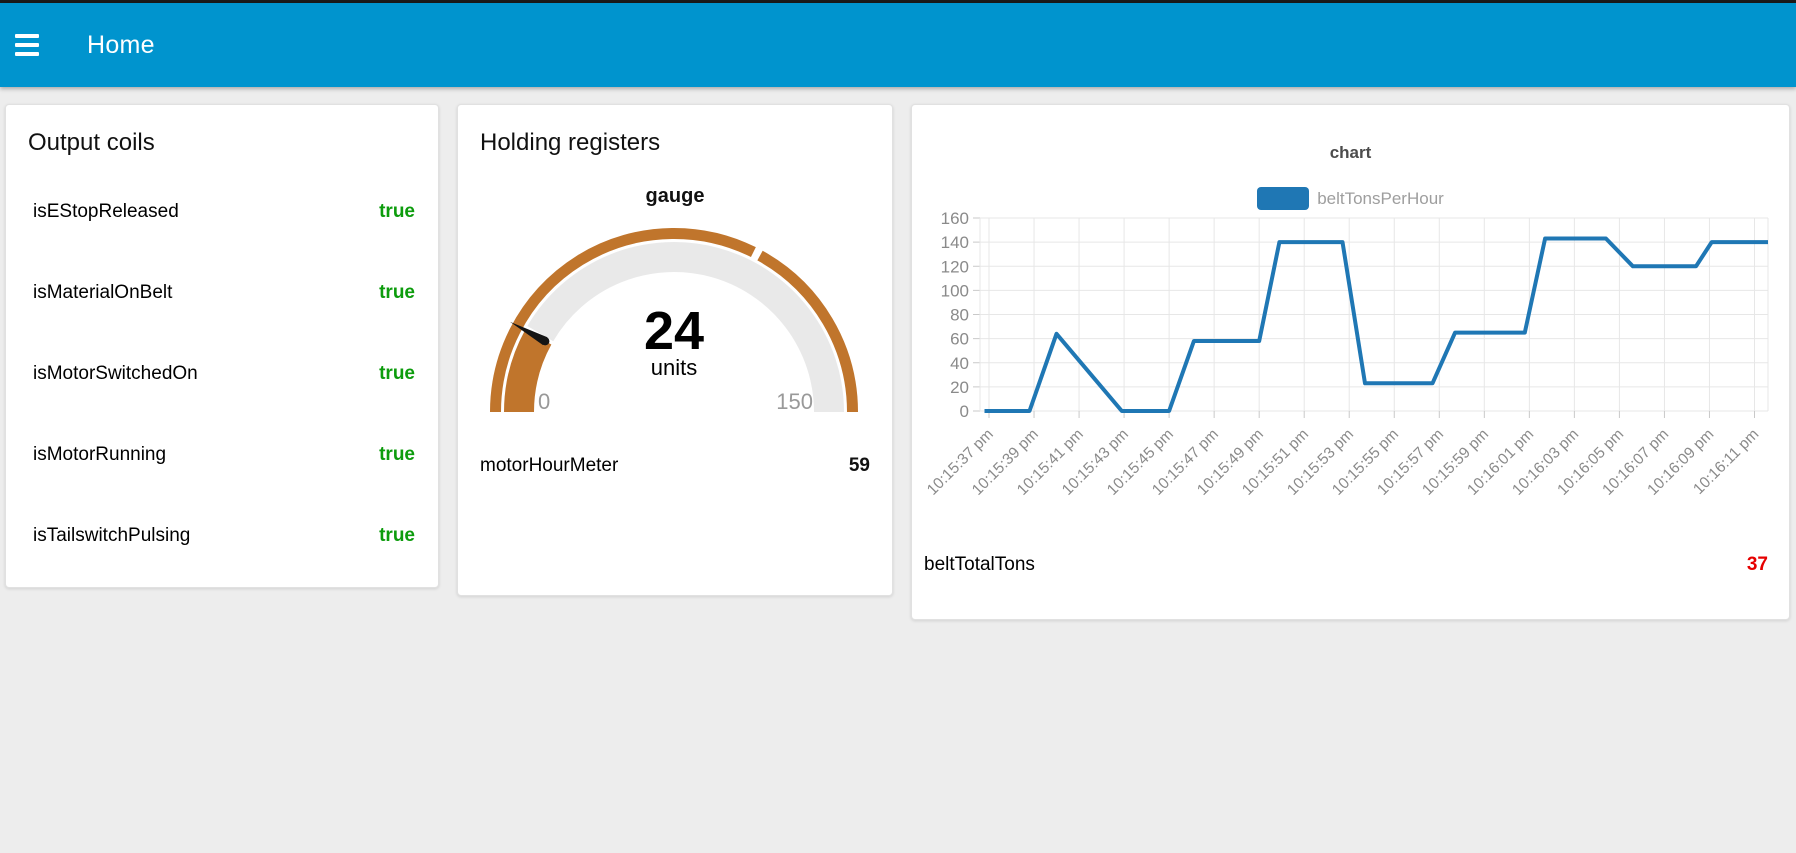 This screenshot has height=853, width=1796. I want to click on svg-text: 10:15:45 pm, so click(1140, 462).